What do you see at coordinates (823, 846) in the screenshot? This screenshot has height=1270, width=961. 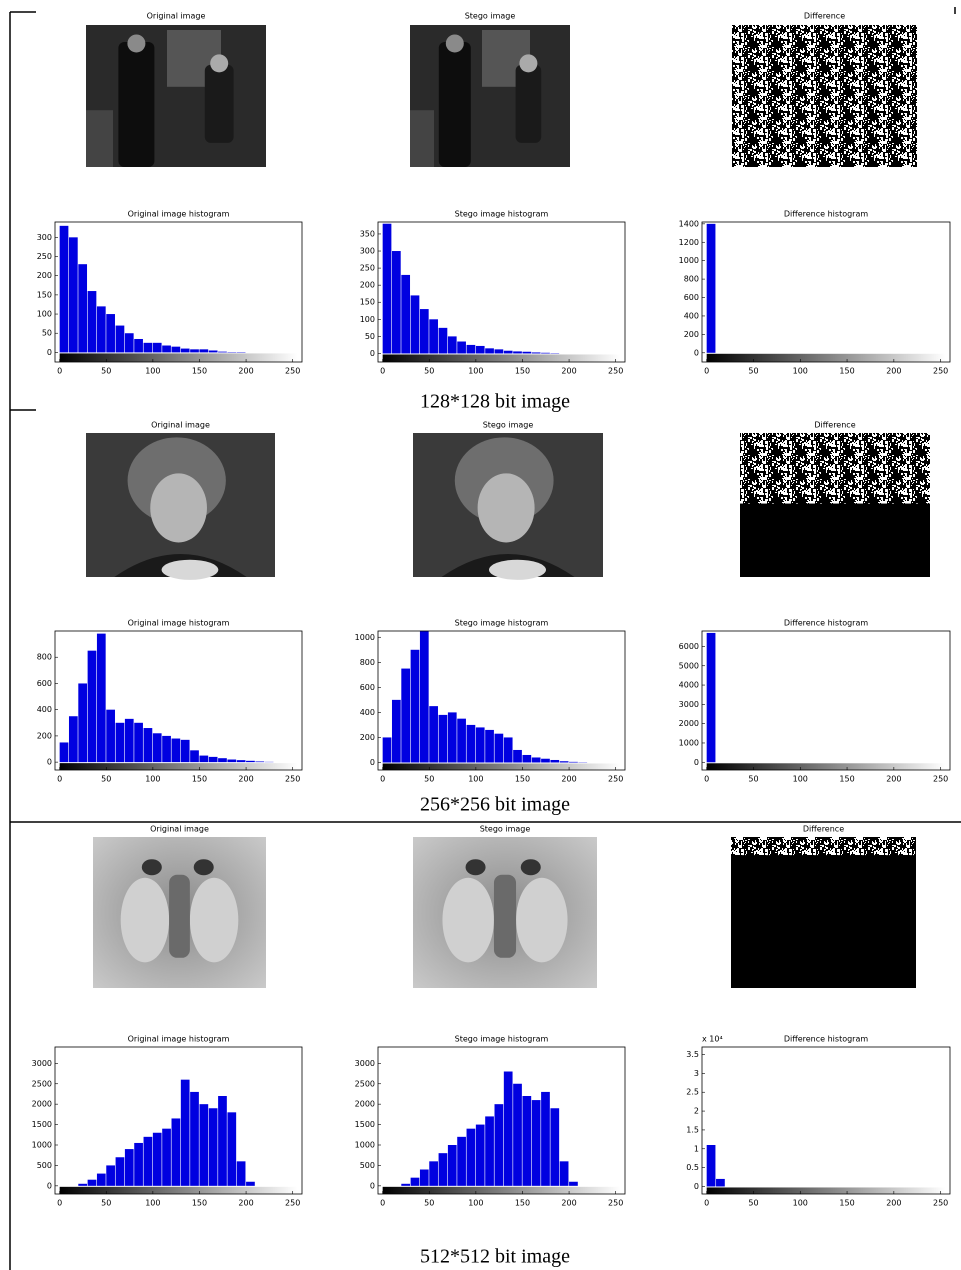 I see `diff-noise` at bounding box center [823, 846].